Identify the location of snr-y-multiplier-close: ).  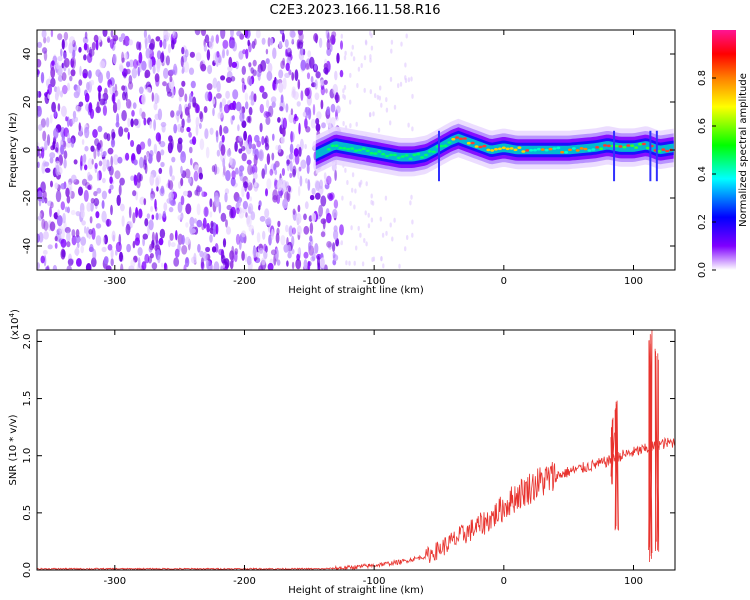
(15, 311).